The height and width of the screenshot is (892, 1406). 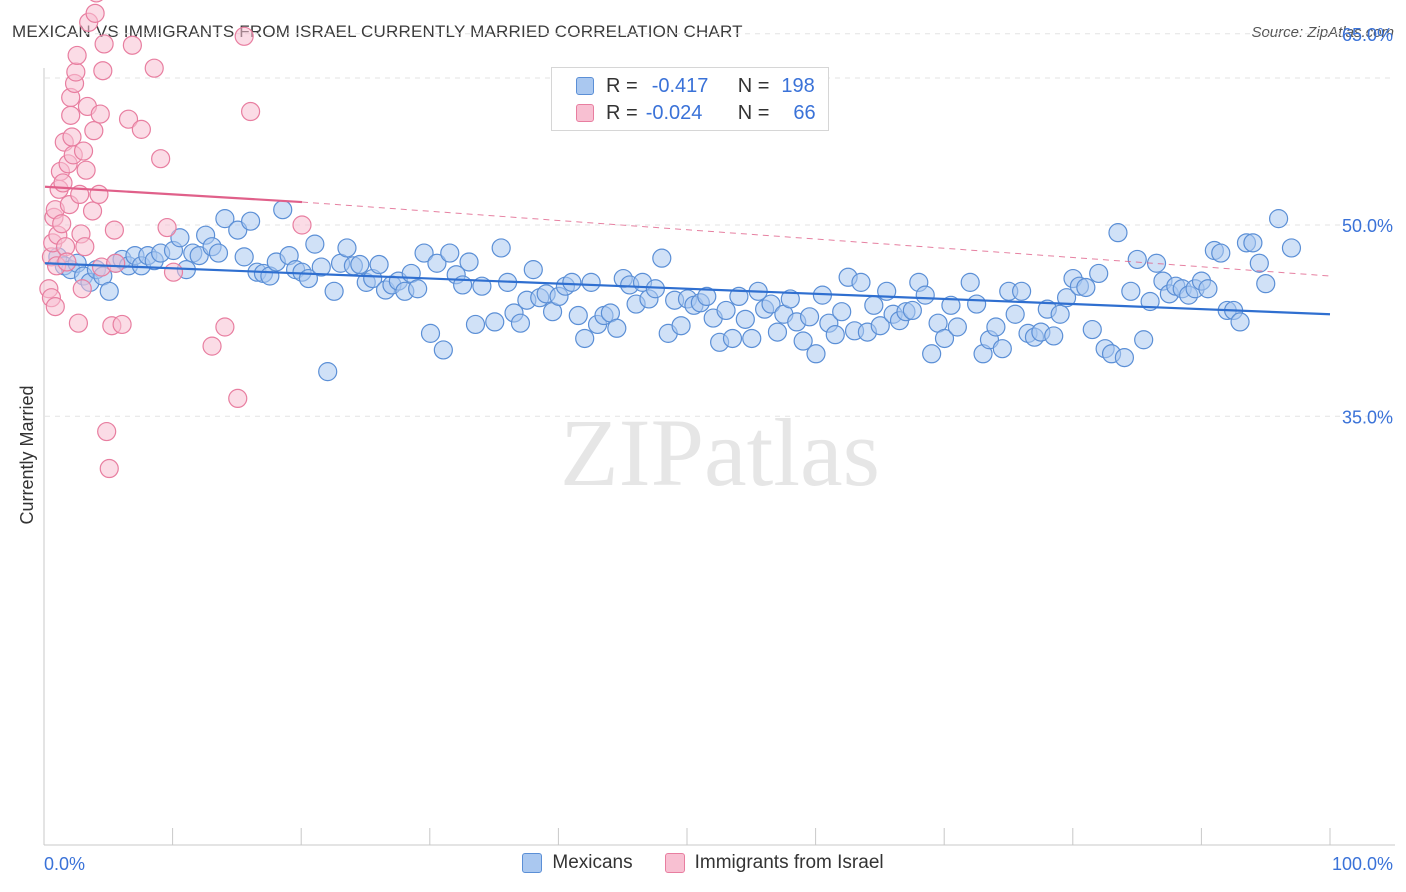 I want to click on n-value: 66, so click(x=804, y=112).